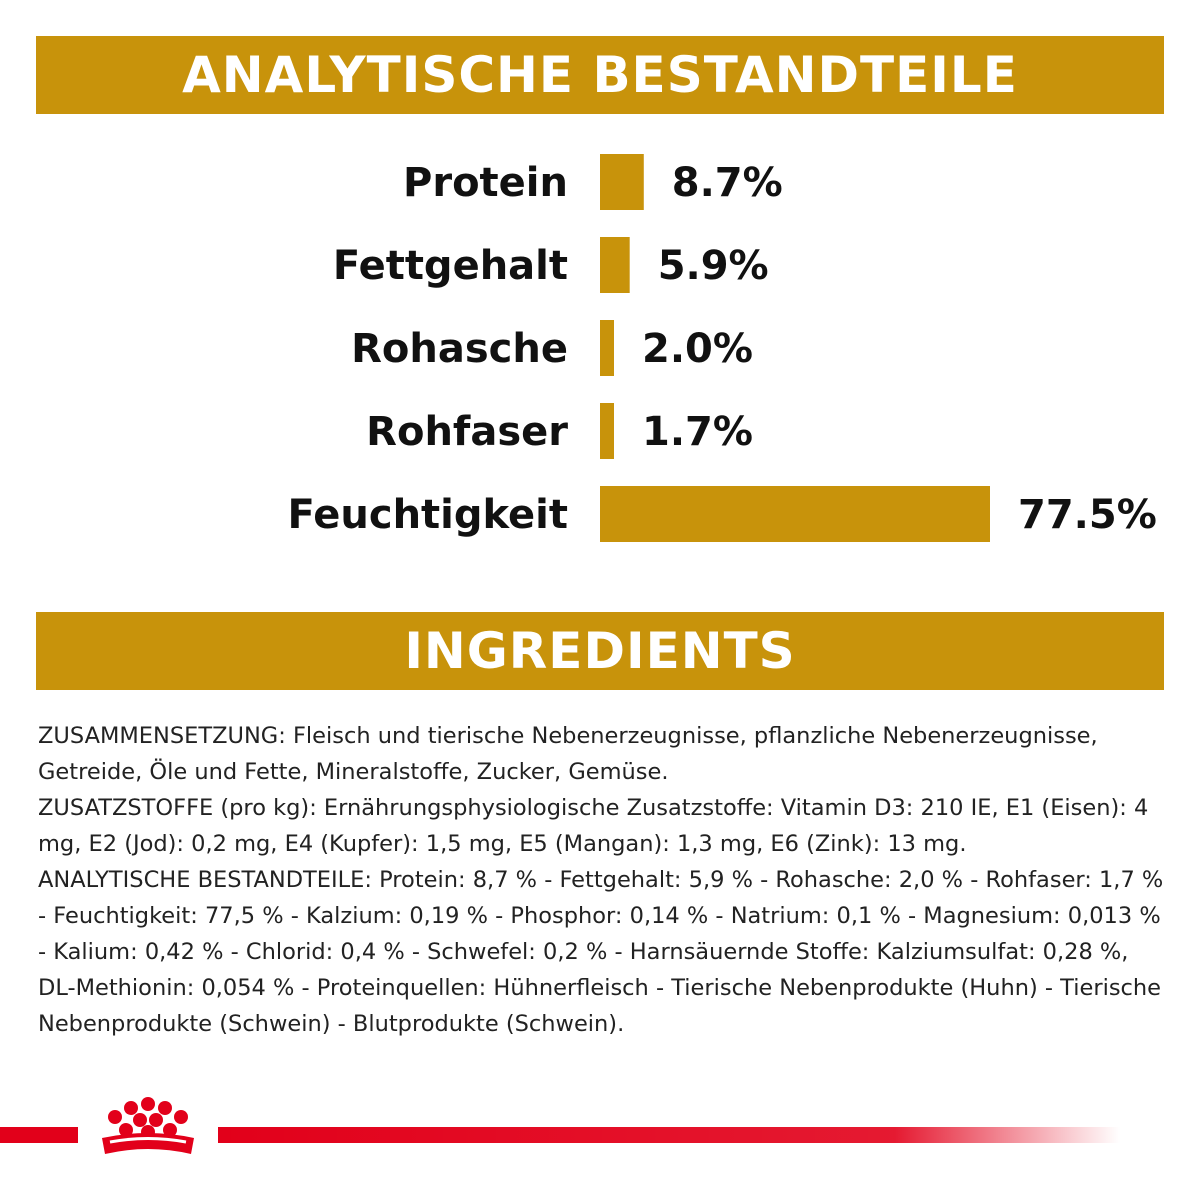 The height and width of the screenshot is (1200, 1200). I want to click on category-label: Fettgehalt, so click(450, 266).